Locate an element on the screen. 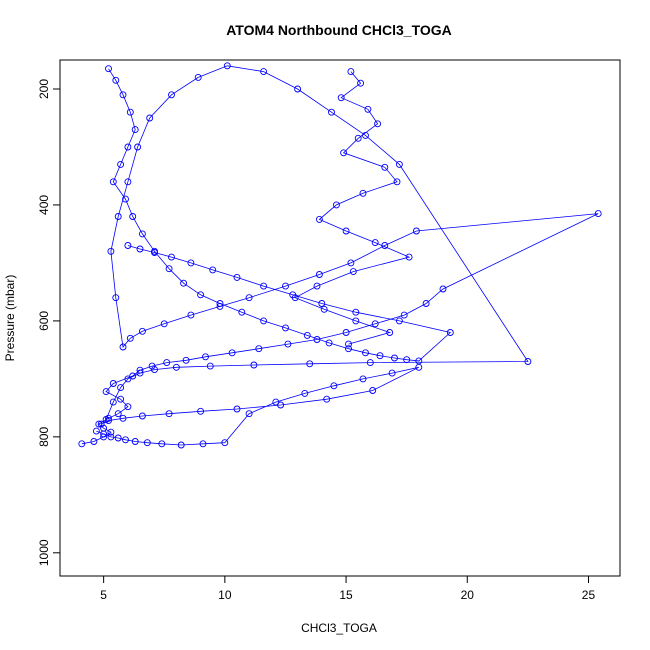  y-axis: 200 400 600 800 1000 is located at coordinates (48, 322).